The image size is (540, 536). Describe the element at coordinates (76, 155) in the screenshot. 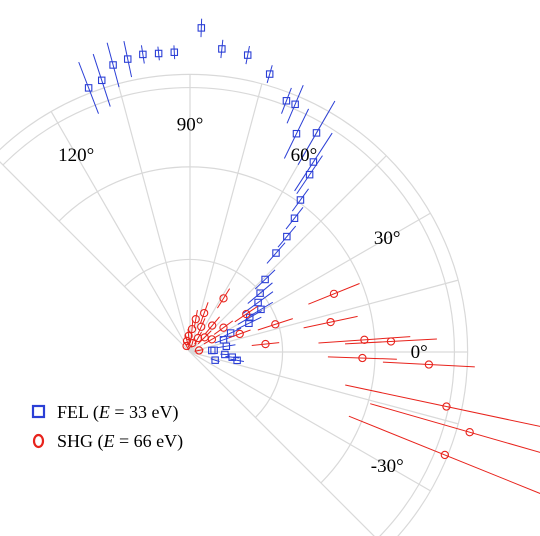

I see `angle-tick-label: 120°` at that location.